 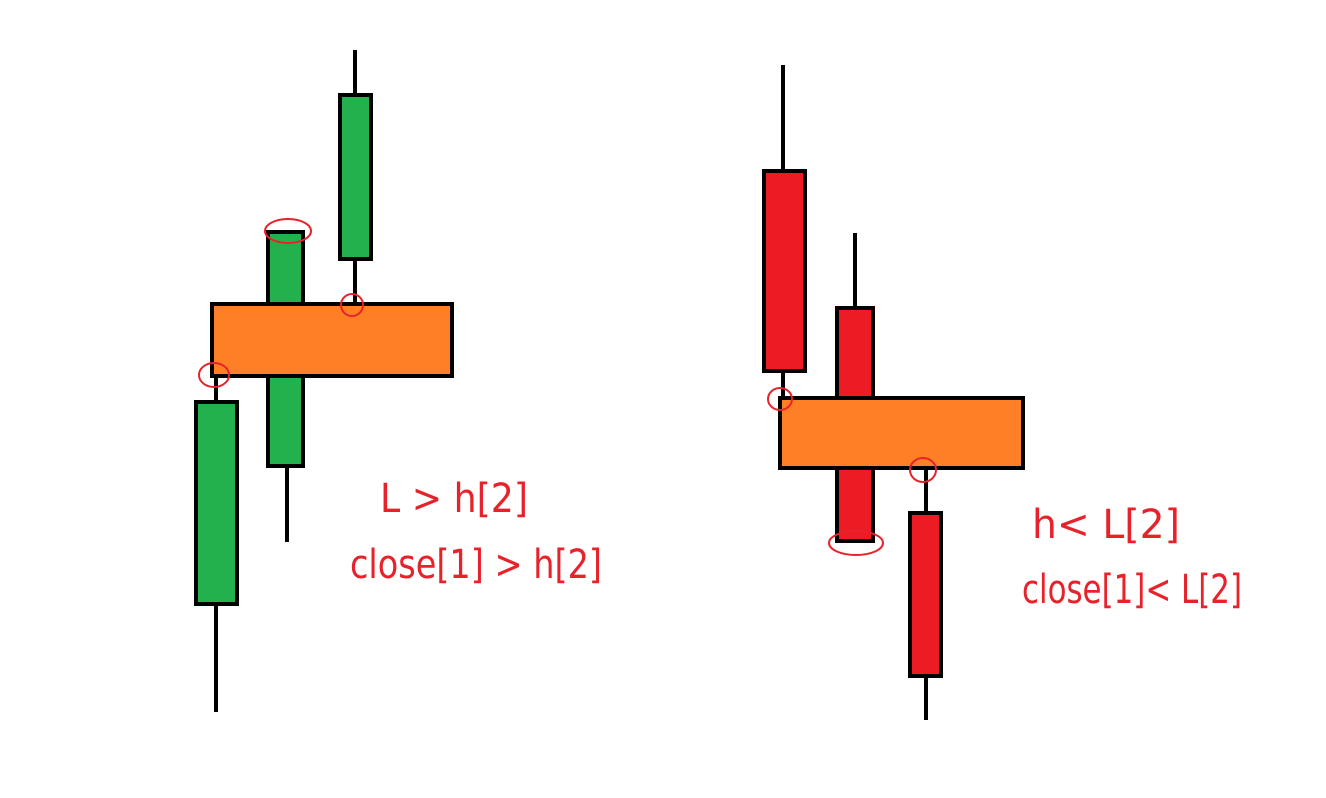 I want to click on bull-condition-2: close[1] > h[2], so click(x=476, y=565).